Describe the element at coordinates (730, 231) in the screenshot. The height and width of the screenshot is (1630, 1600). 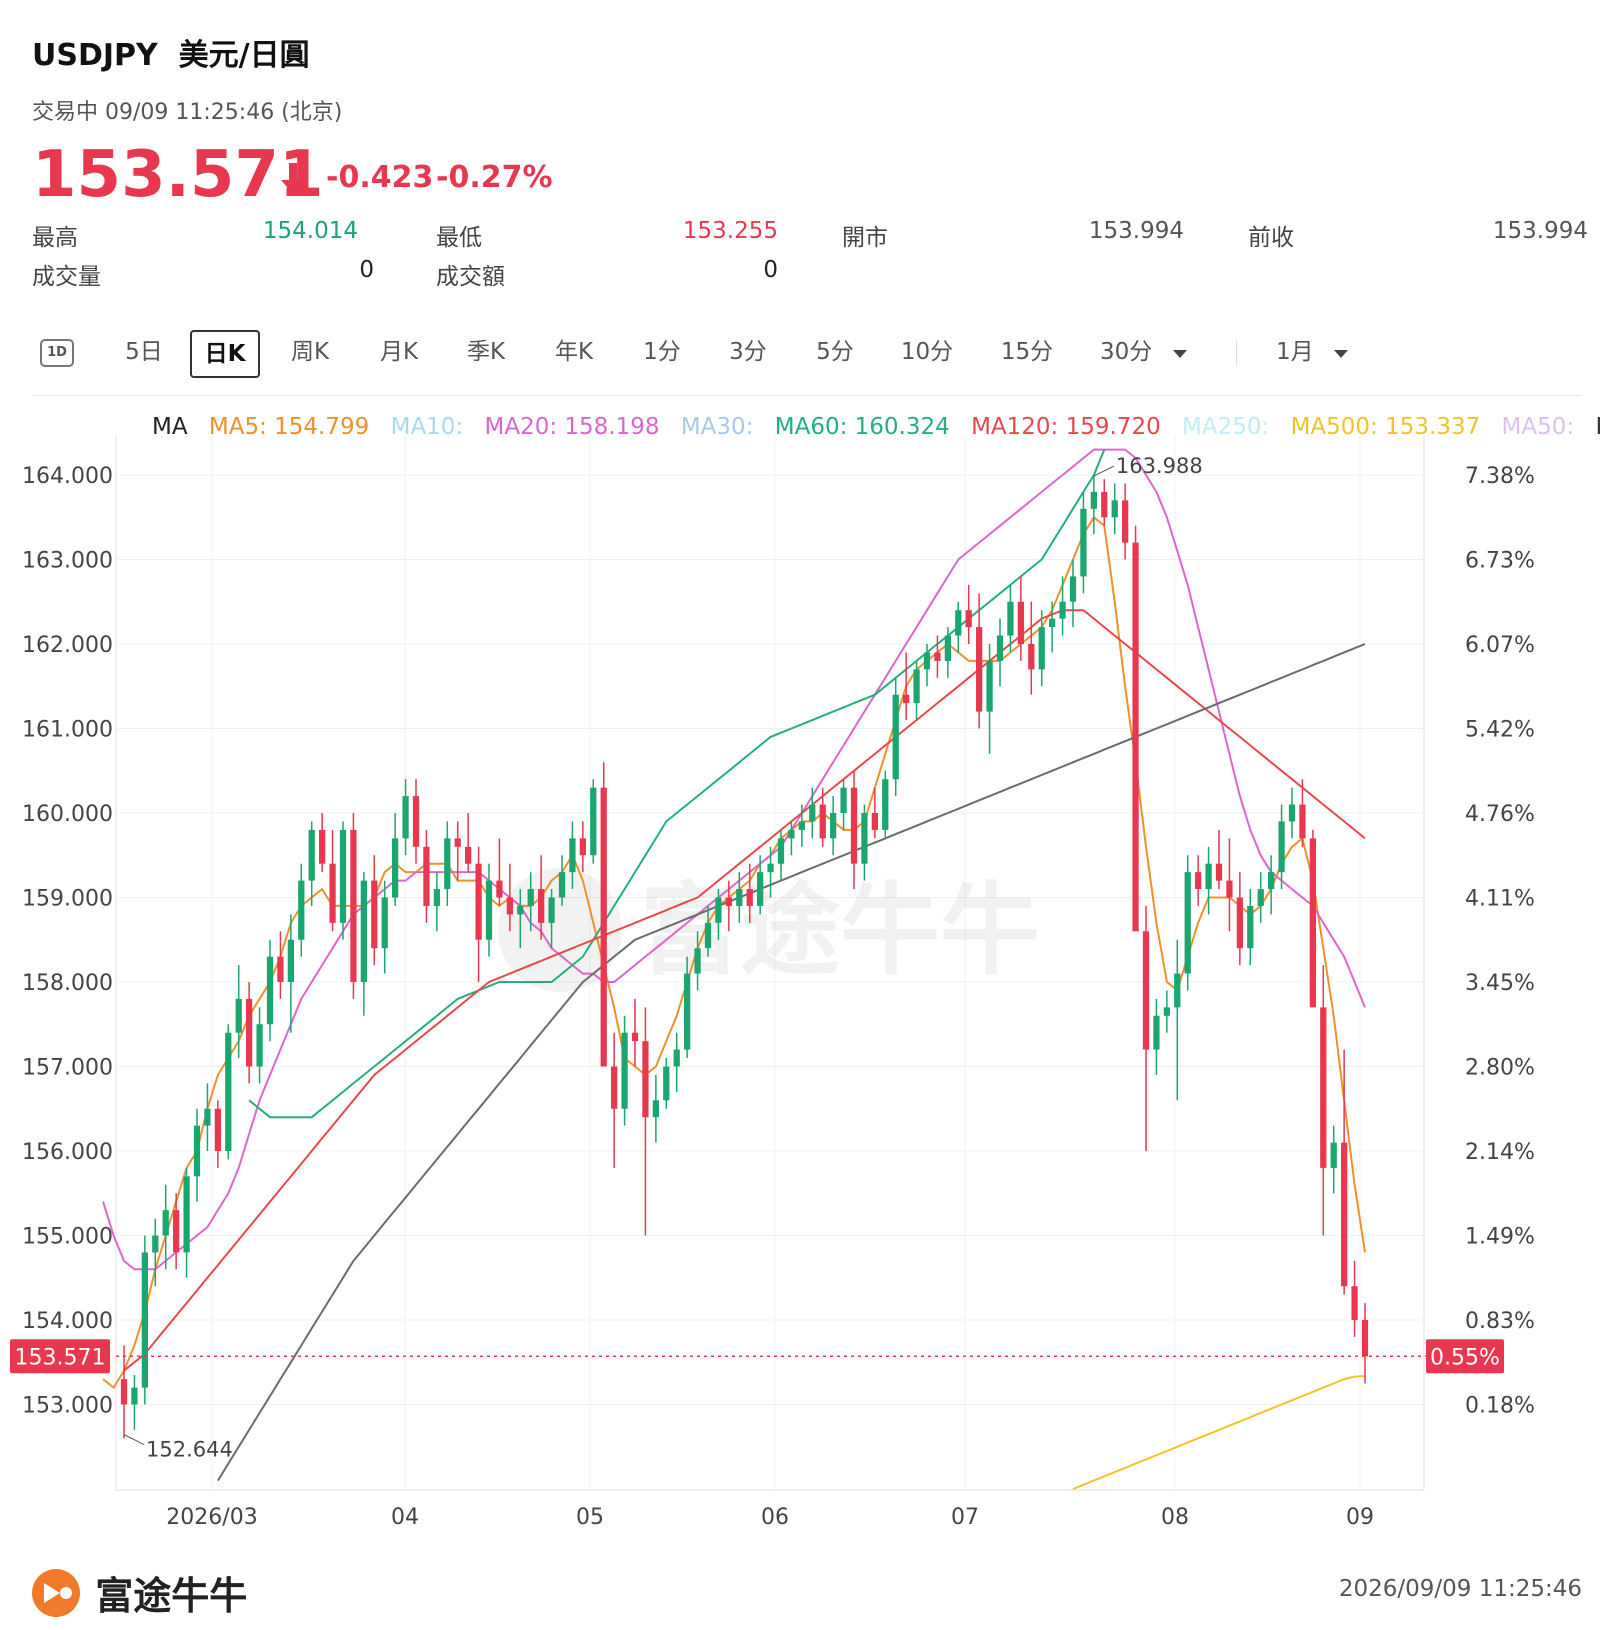
I see `low-value: 153.255` at that location.